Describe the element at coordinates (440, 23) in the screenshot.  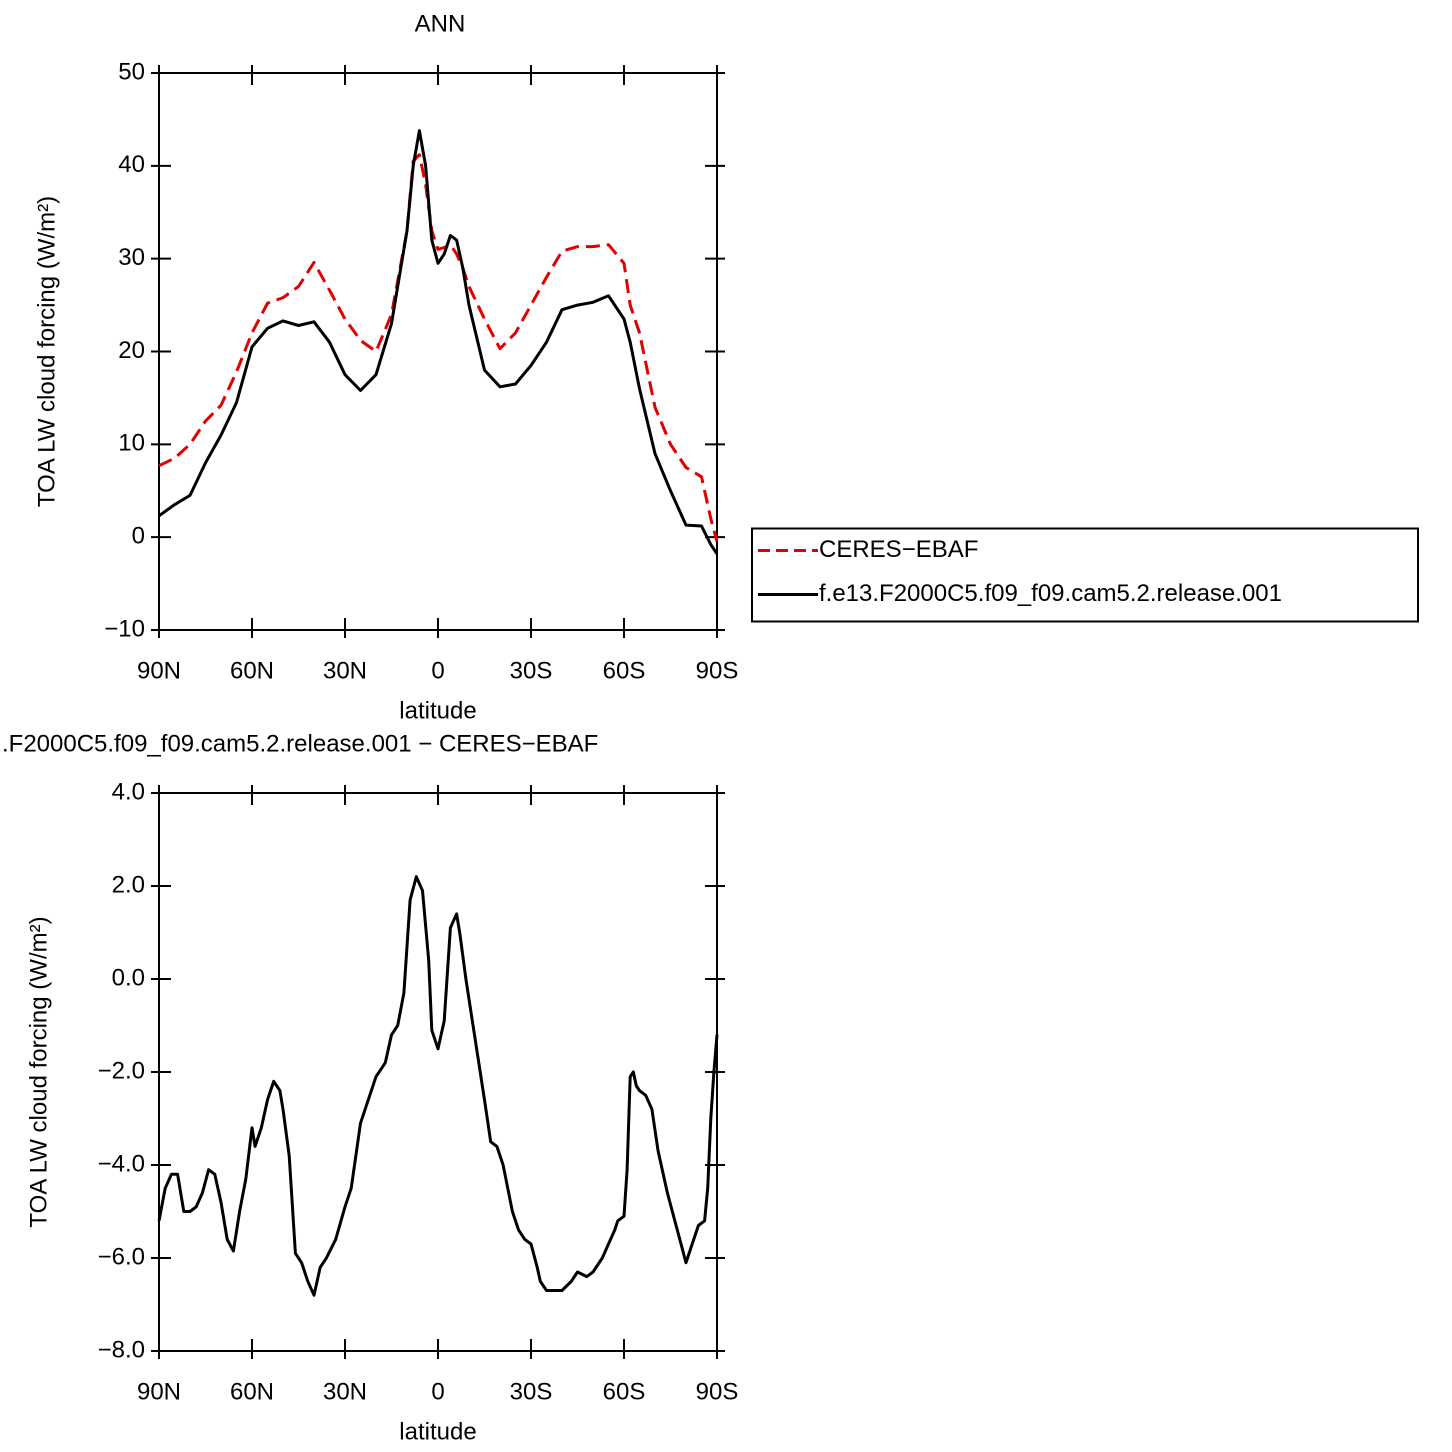
I see `chart-title: ANN` at that location.